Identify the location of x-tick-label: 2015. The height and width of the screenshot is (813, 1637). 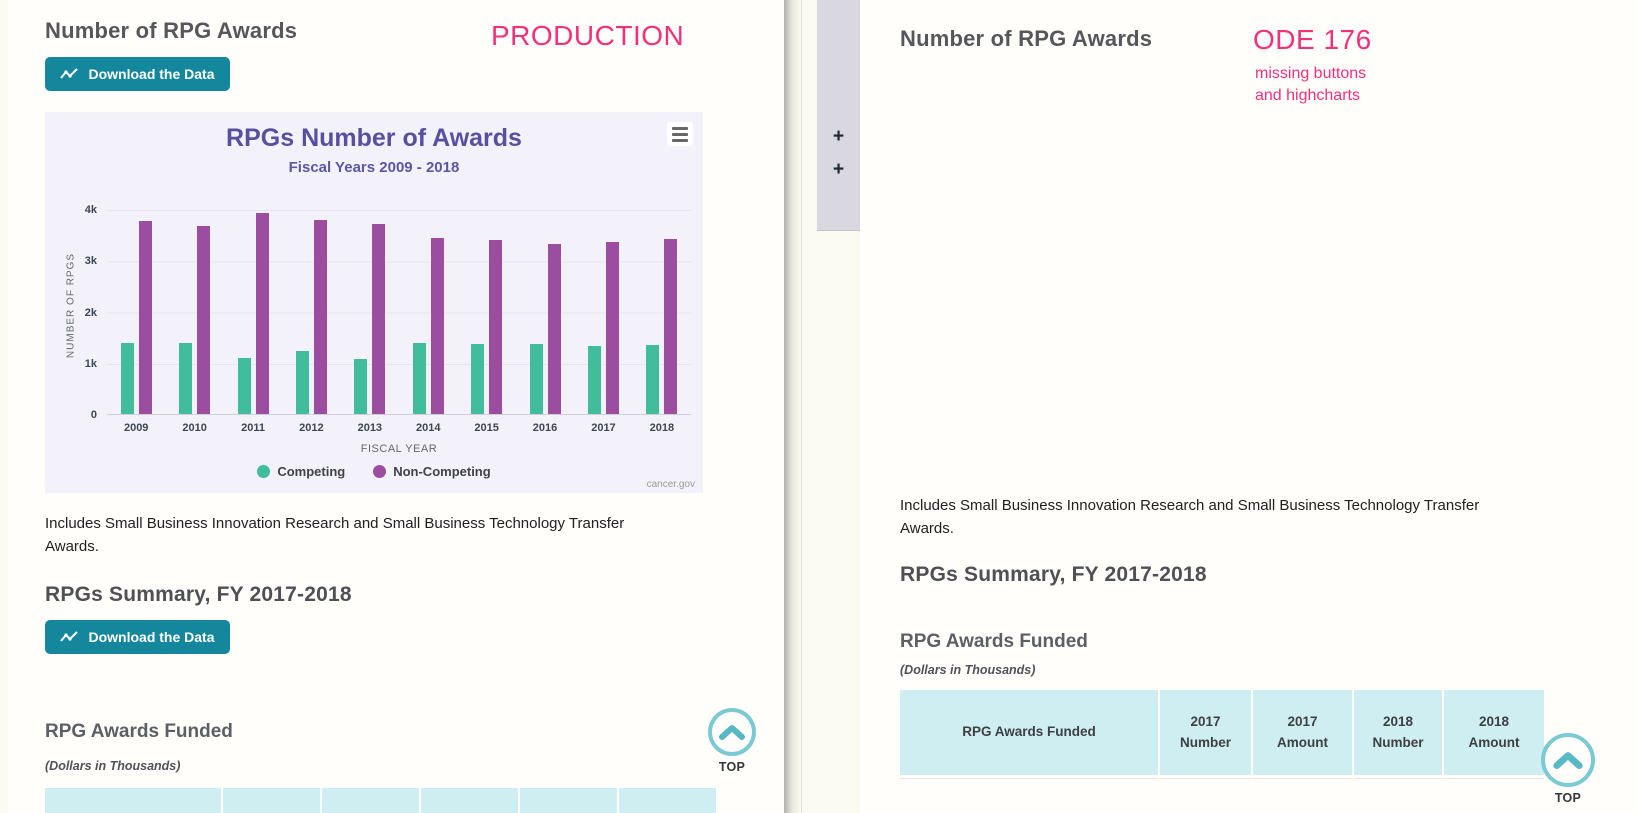
(486, 428).